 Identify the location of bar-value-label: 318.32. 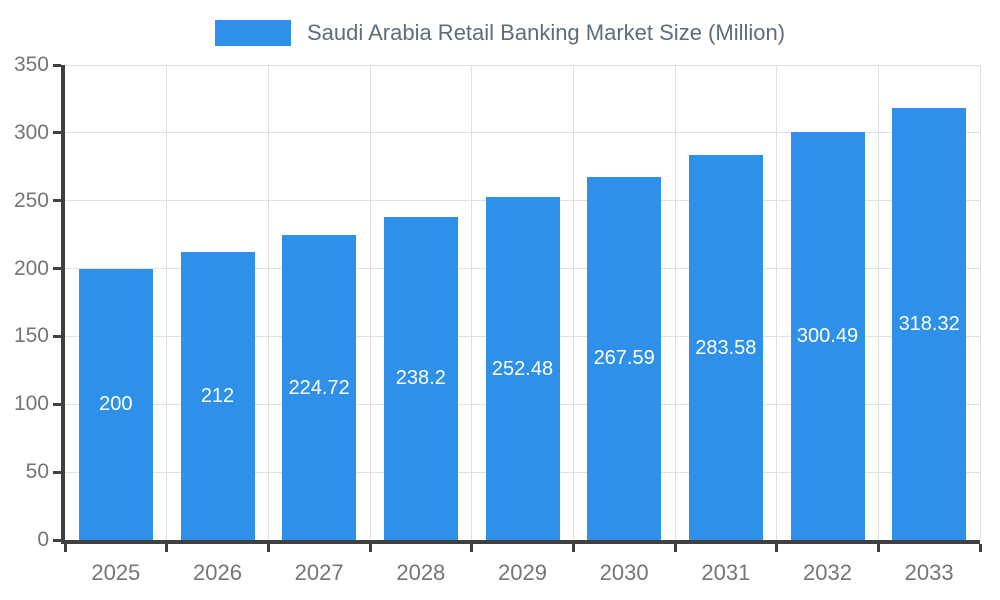
(929, 323).